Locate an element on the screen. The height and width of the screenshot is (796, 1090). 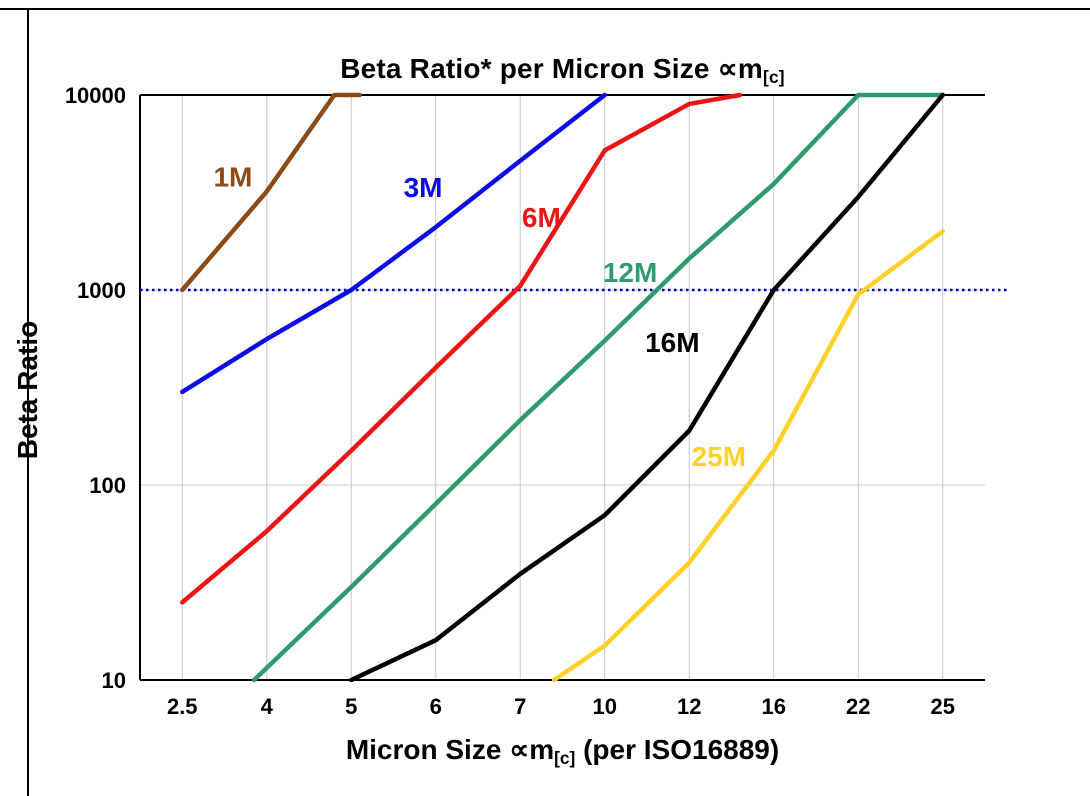
x-axis-title-symbol: ∝m is located at coordinates (532, 749).